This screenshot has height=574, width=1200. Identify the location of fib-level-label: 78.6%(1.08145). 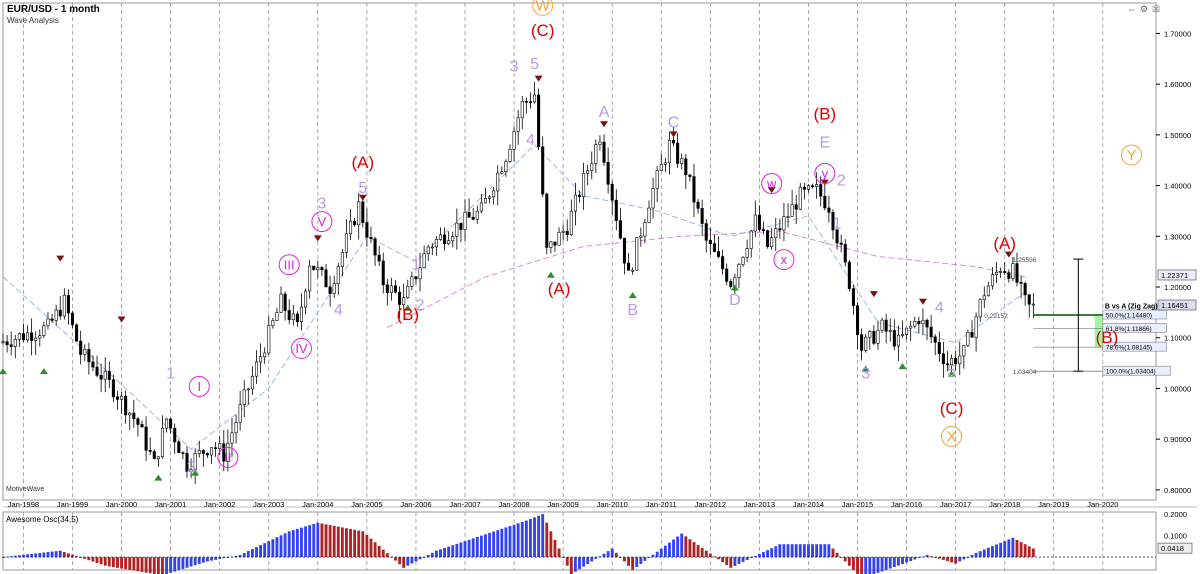
(1129, 348).